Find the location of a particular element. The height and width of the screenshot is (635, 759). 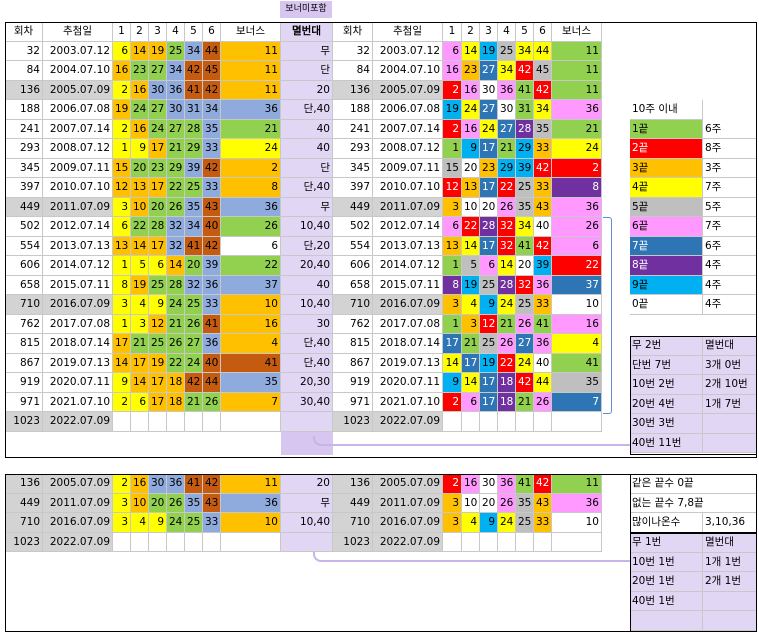

number-cell: 17 is located at coordinates (140, 363).